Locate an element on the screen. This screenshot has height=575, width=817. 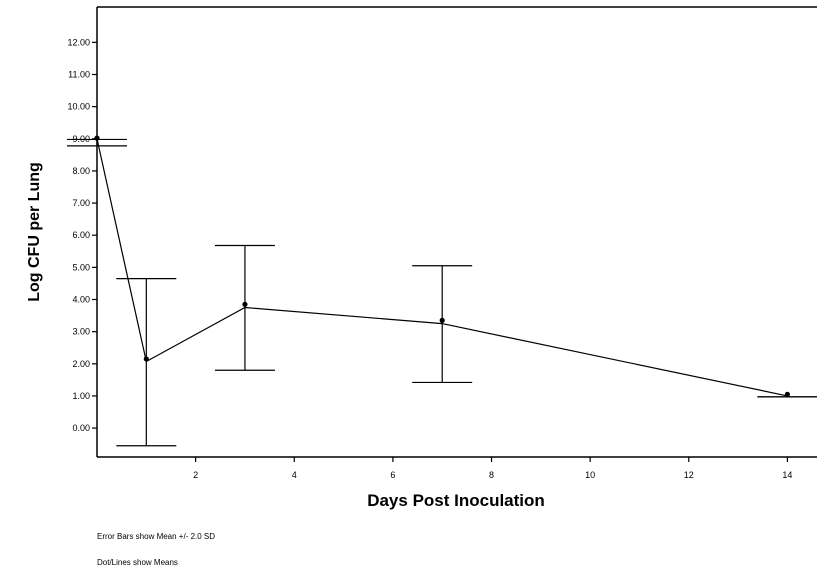
y-tick-label: 8.00 is located at coordinates (81, 171).